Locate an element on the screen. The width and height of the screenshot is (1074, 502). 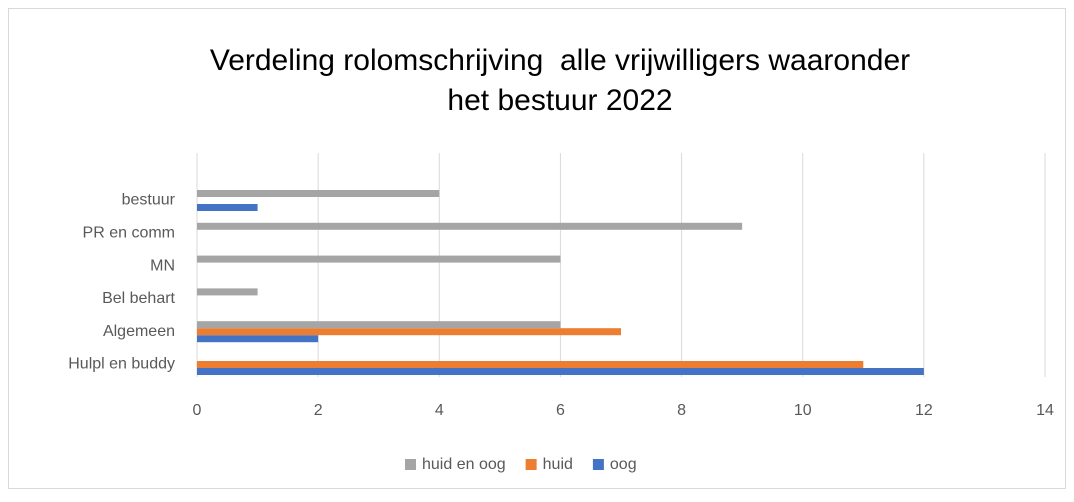
chart-title: het bestuur 2022 is located at coordinates (559, 100).